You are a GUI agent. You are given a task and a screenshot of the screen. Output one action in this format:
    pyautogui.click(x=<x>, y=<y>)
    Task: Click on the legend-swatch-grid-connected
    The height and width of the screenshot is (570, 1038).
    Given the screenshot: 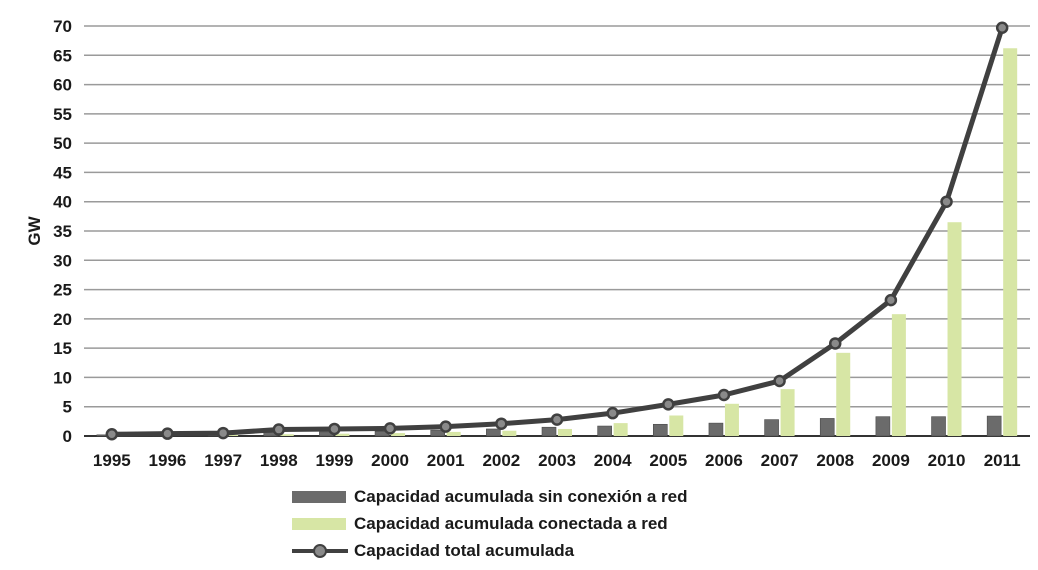 What is the action you would take?
    pyautogui.click(x=319, y=523)
    